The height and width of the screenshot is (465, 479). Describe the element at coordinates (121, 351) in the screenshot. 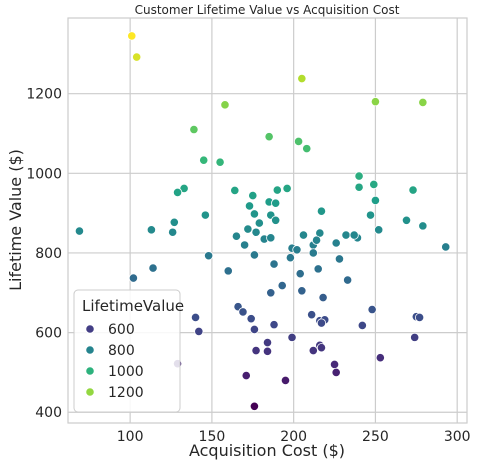

I see `legend-label: 800` at that location.